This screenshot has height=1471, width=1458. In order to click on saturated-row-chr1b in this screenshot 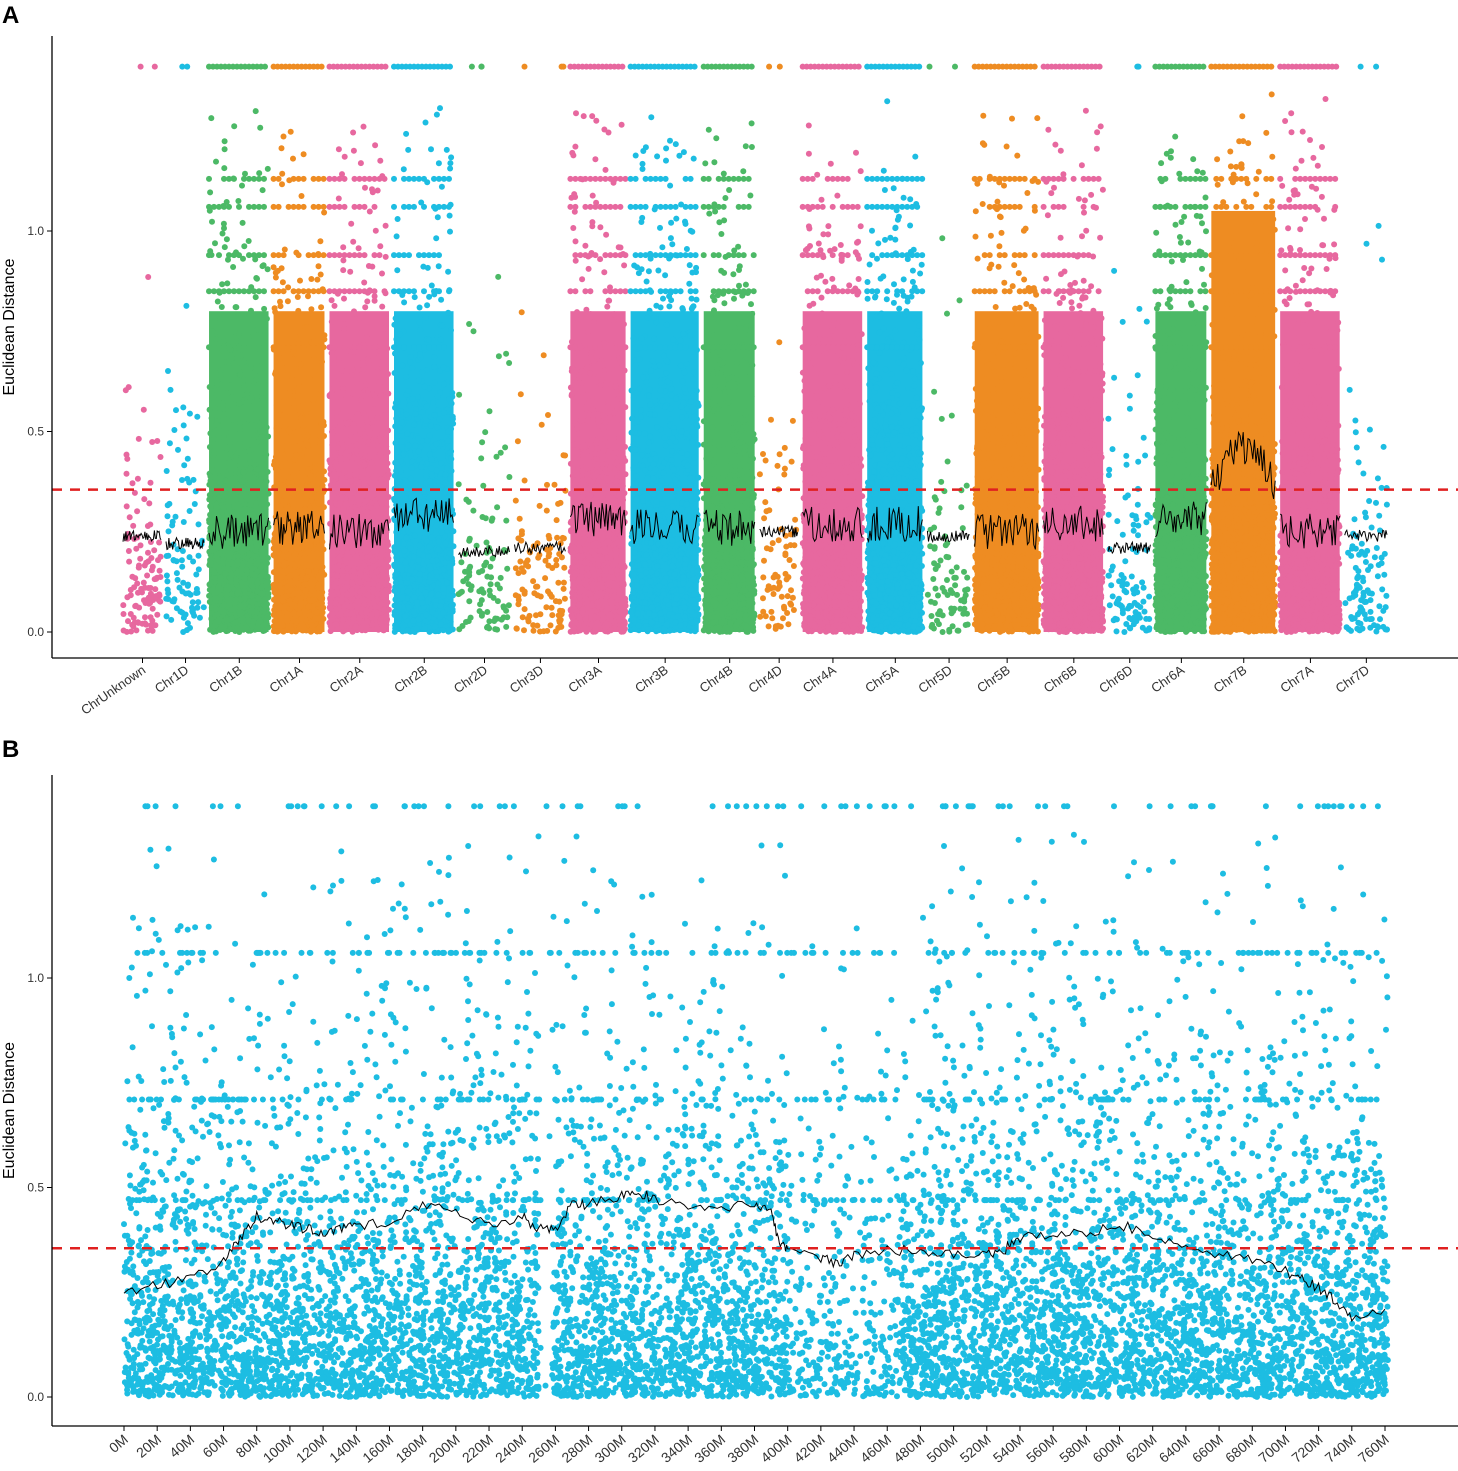, I will do `click(237, 207)`.